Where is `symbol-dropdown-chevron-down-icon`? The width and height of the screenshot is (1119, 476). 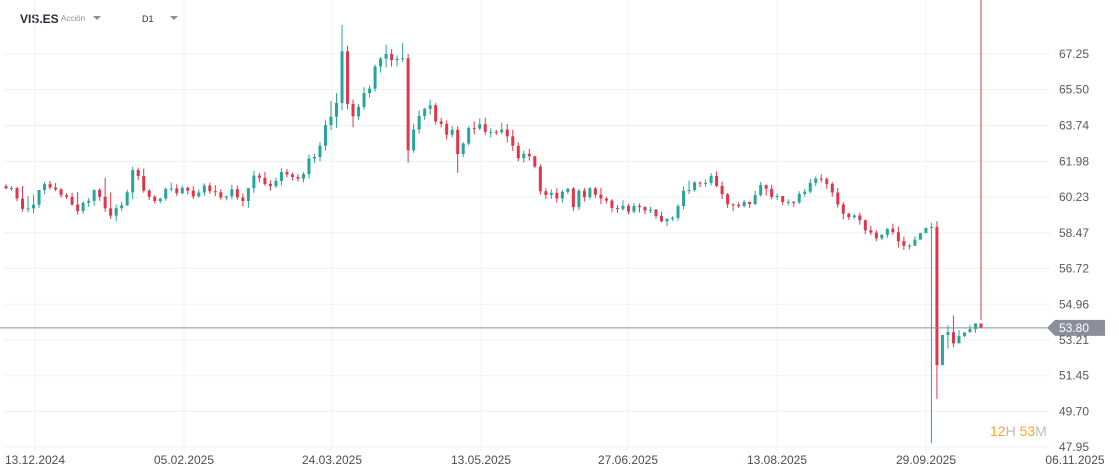 symbol-dropdown-chevron-down-icon is located at coordinates (97, 18).